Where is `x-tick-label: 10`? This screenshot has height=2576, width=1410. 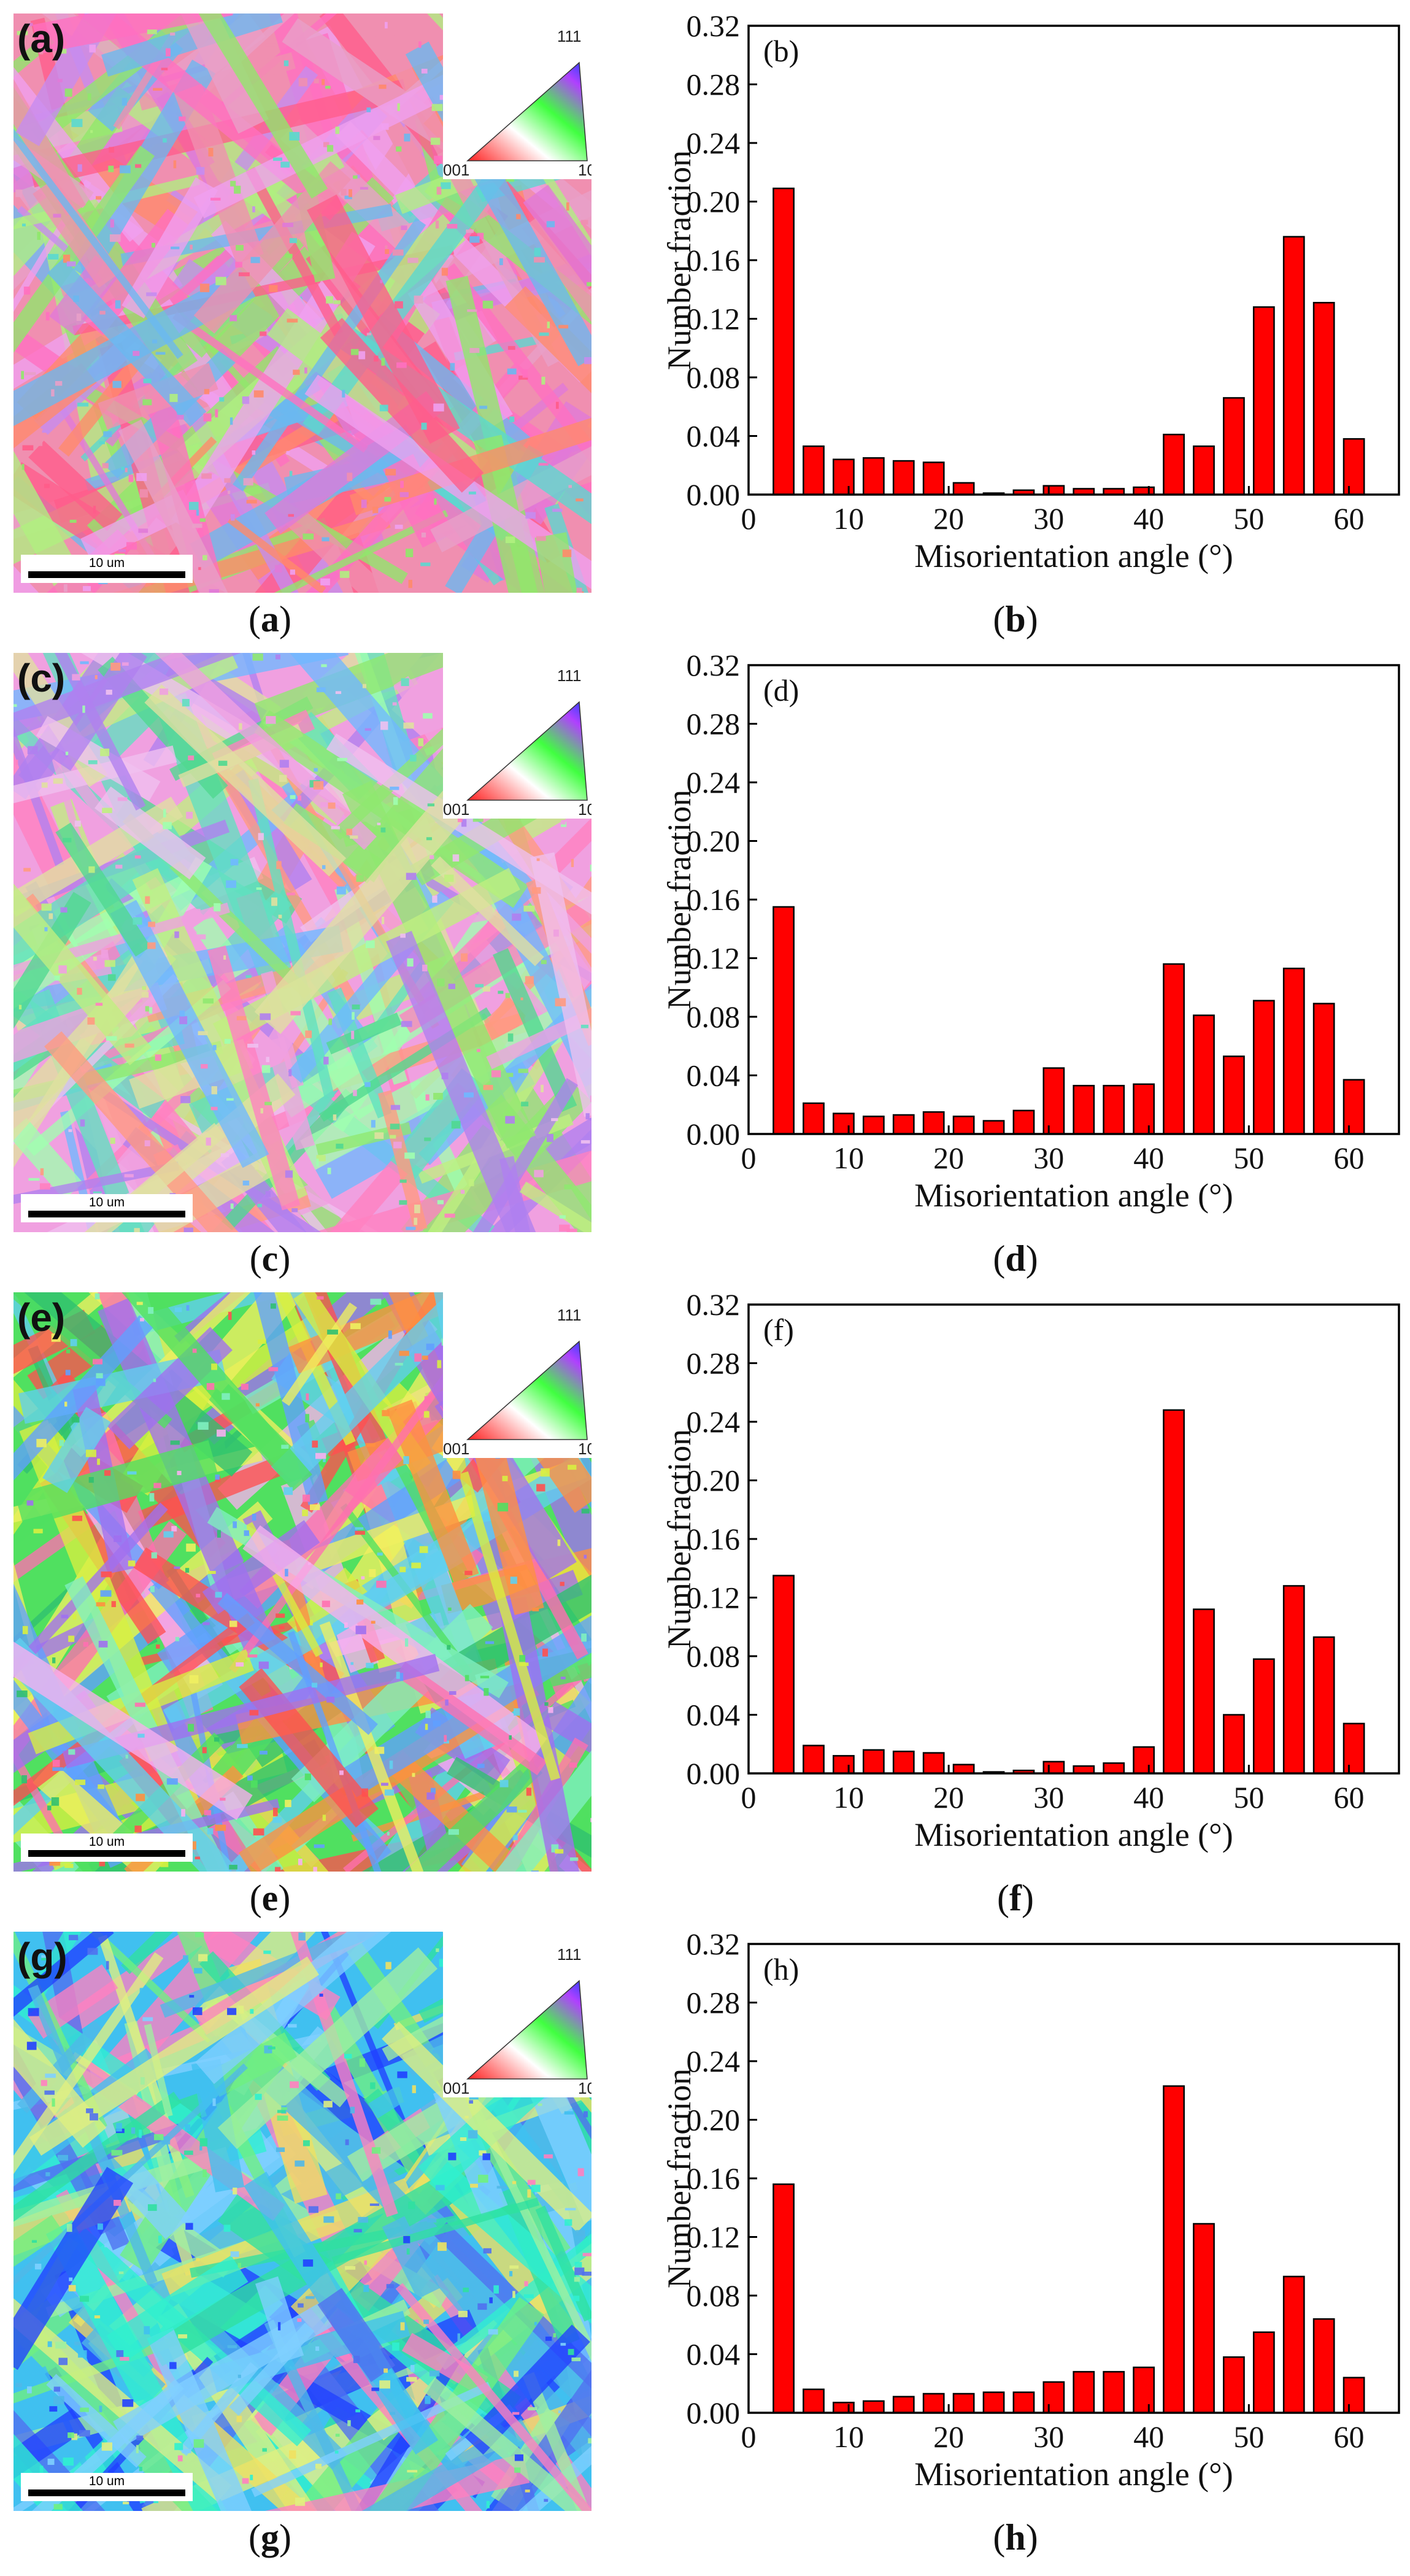 x-tick-label: 10 is located at coordinates (848, 1158).